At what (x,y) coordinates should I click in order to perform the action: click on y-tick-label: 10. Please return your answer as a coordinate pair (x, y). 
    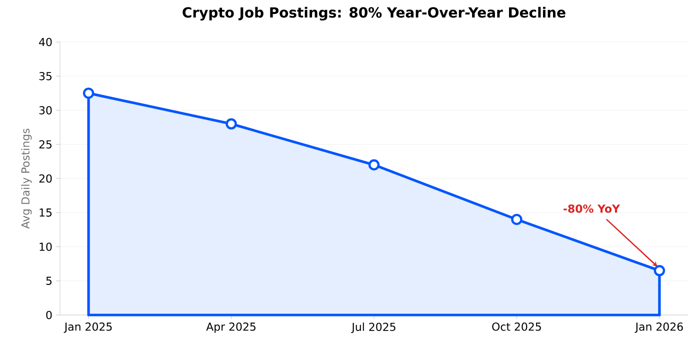
    Looking at the image, I should click on (46, 246).